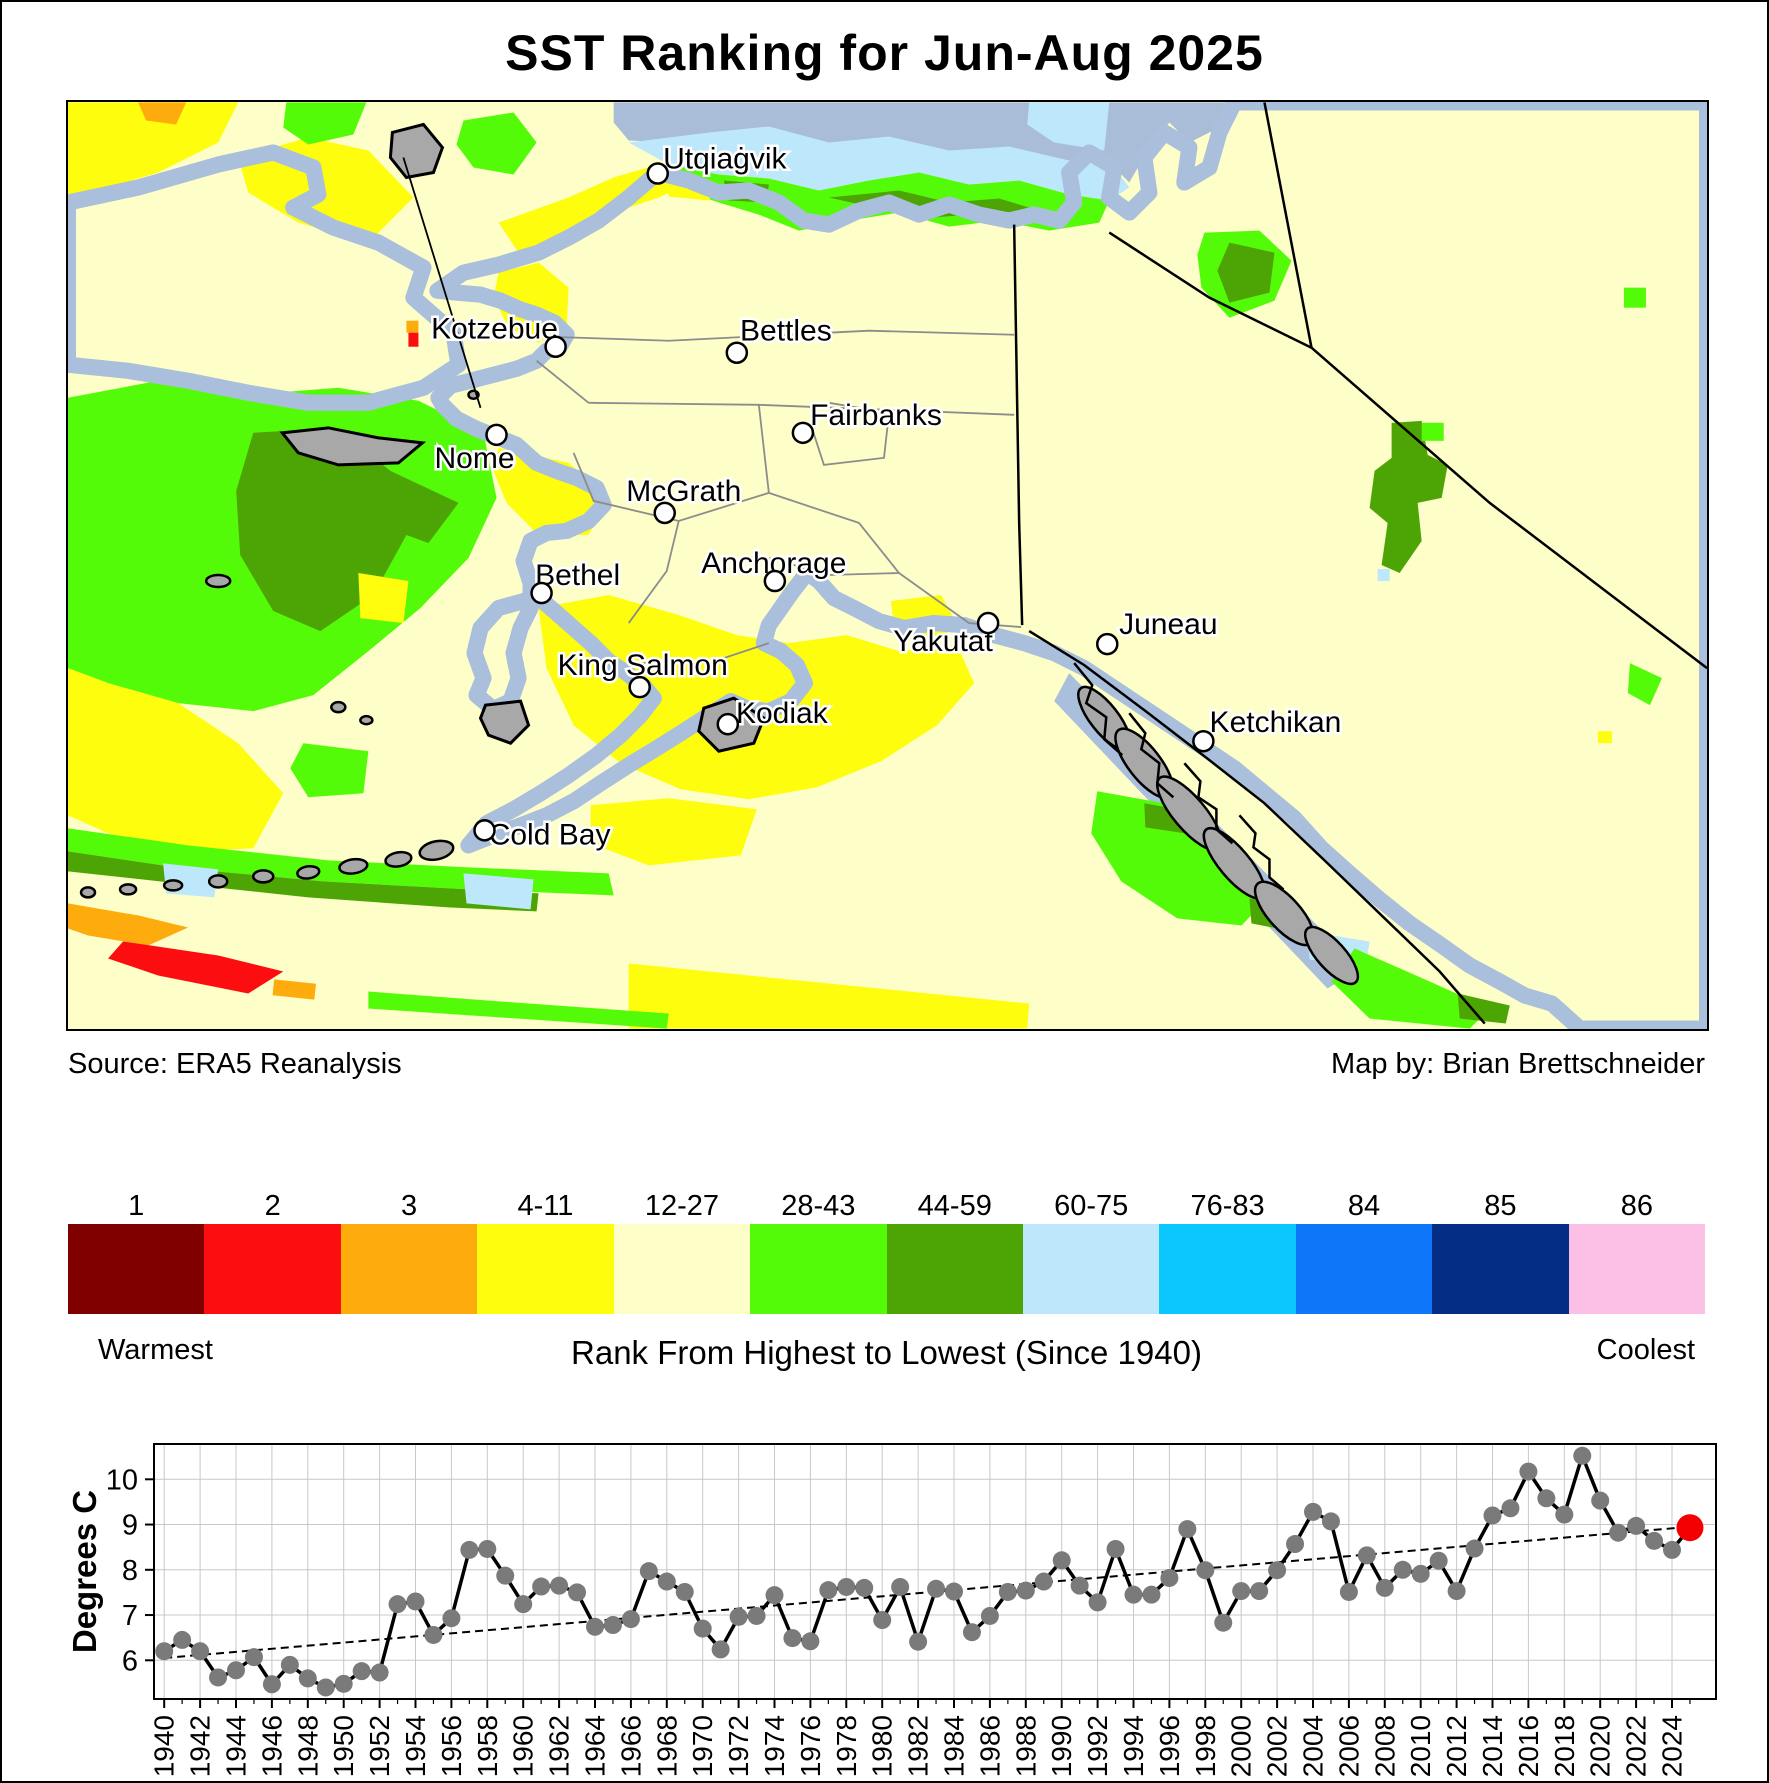 This screenshot has width=1769, height=1783. I want to click on x-tick-label: 1966, so click(630, 1746).